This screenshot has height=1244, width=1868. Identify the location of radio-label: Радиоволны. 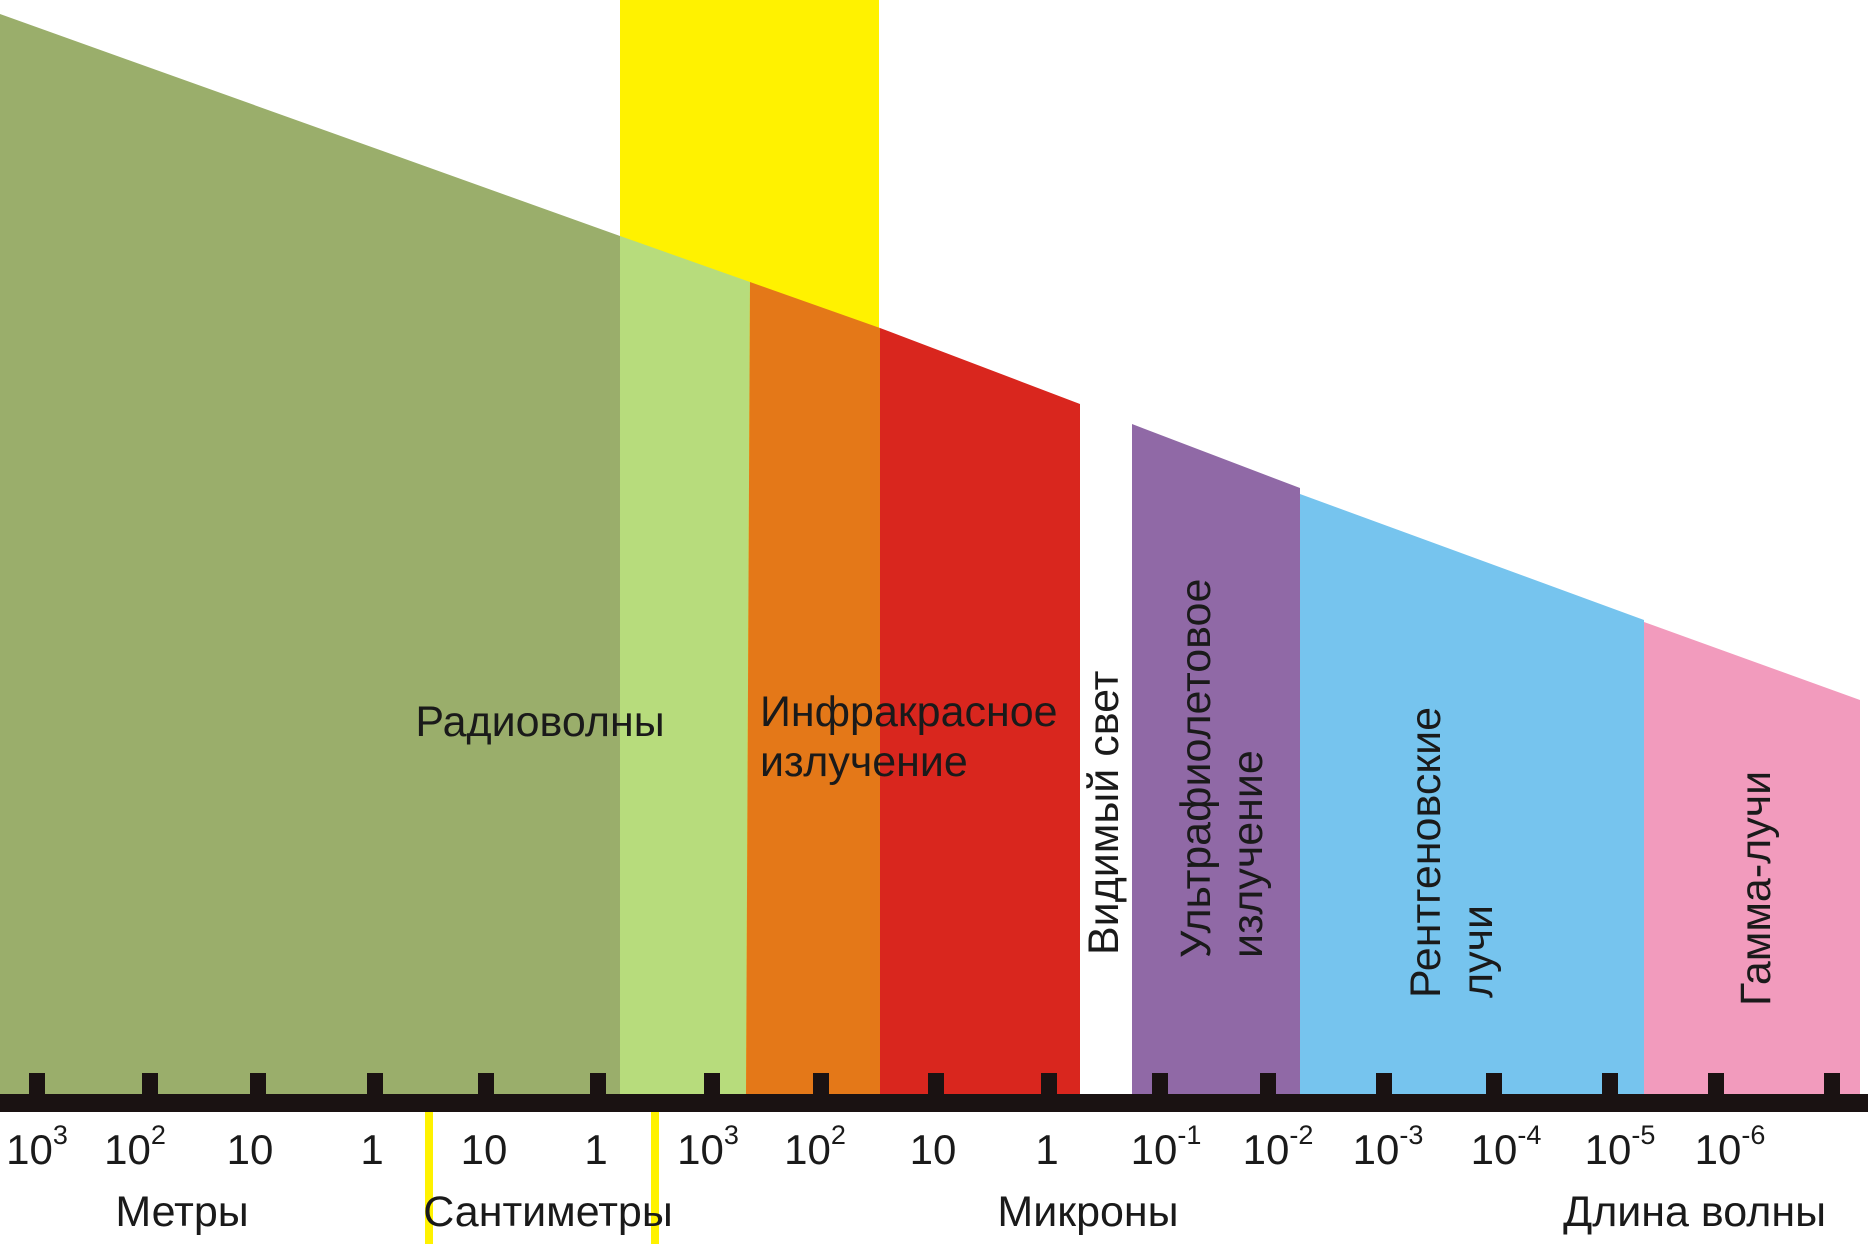
(539, 722).